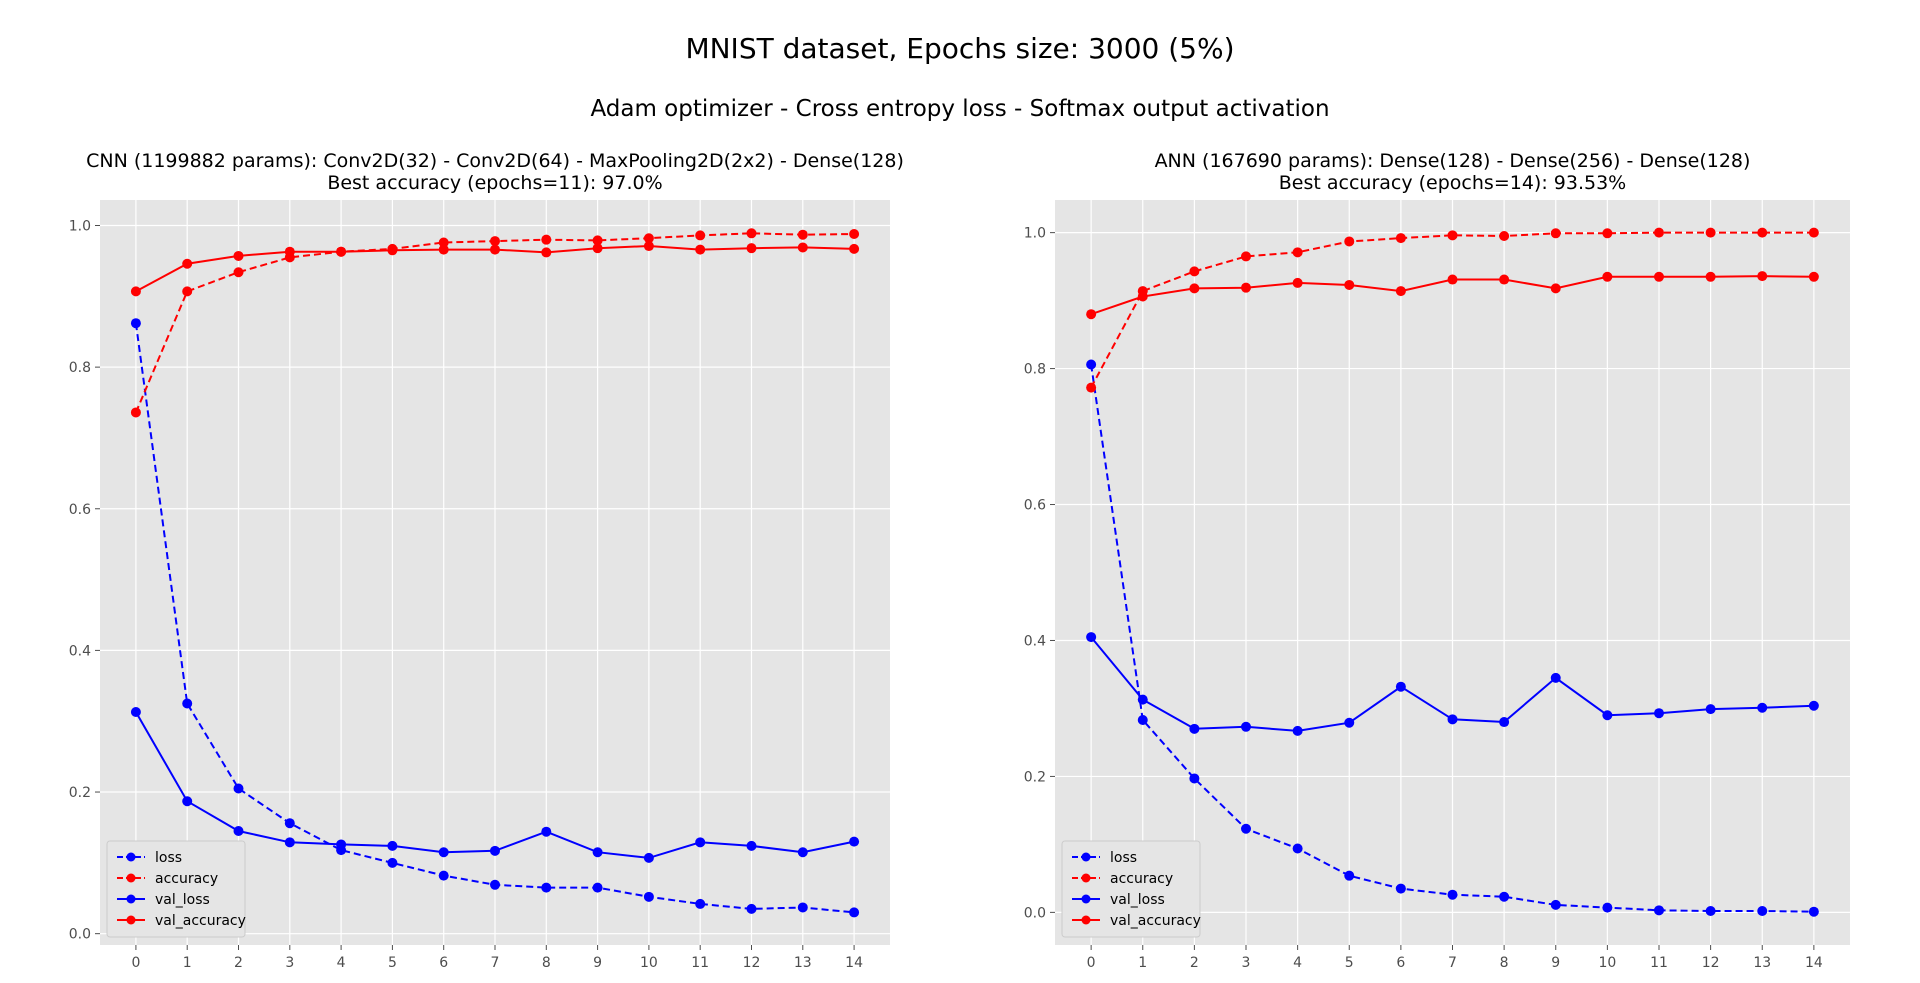 The image size is (1920, 983). I want to click on x-tick-label: 14, so click(854, 963).